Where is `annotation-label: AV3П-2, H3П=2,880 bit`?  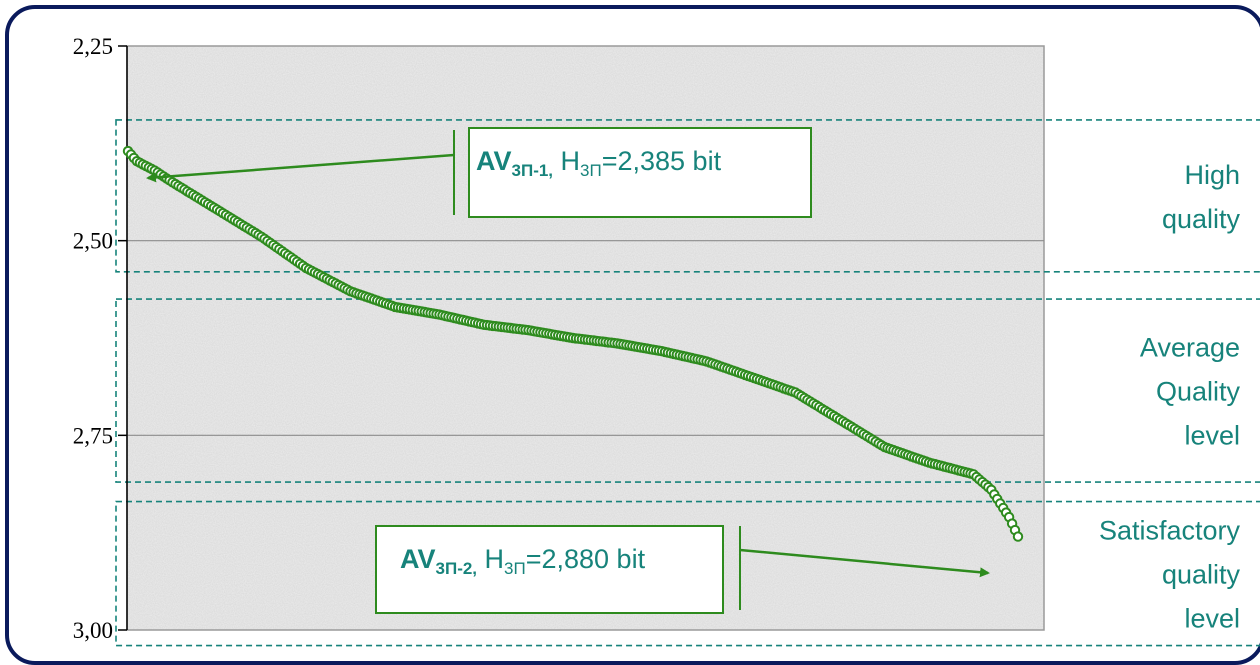 annotation-label: AV3П-2, H3П=2,880 bit is located at coordinates (523, 561).